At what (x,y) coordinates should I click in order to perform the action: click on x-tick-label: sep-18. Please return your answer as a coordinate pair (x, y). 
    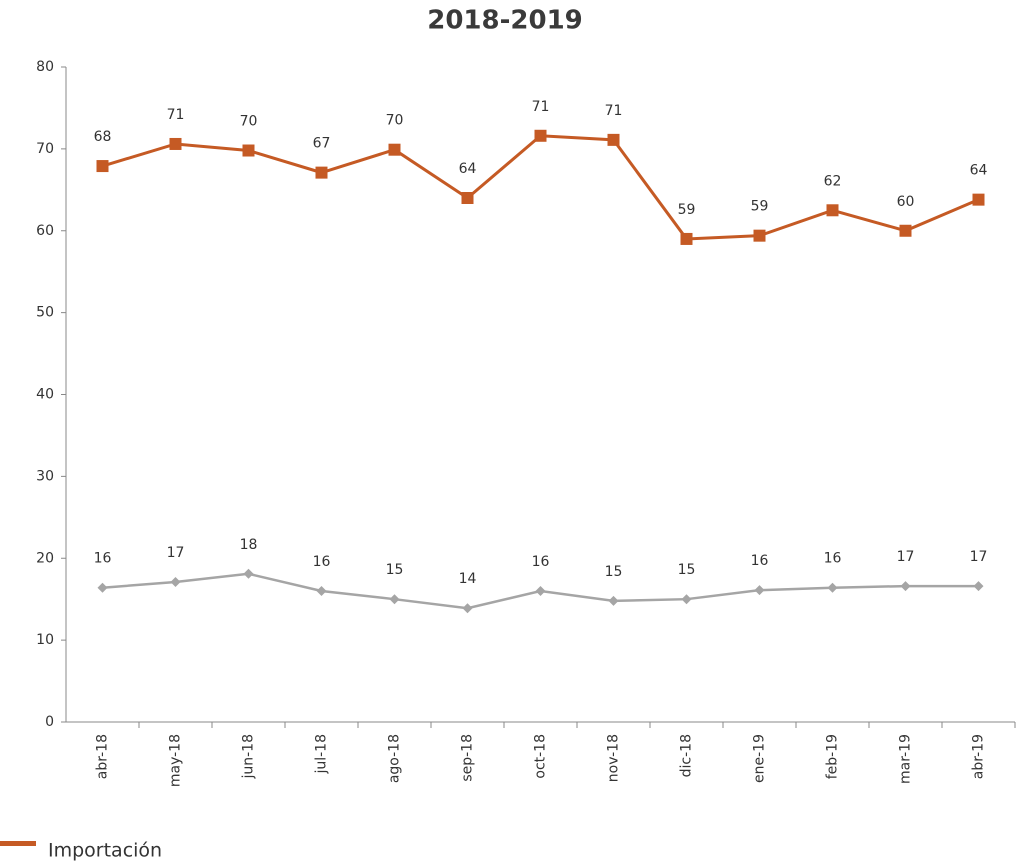
    Looking at the image, I should click on (468, 758).